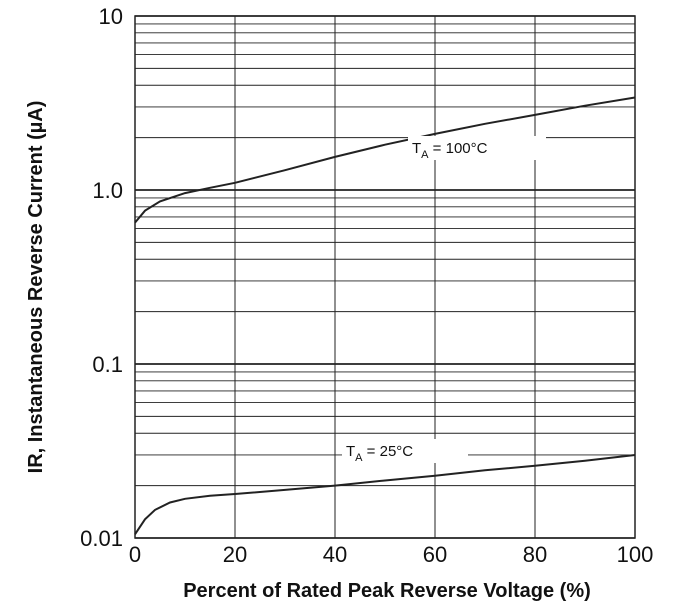 This screenshot has width=679, height=607. I want to click on x-tick-label: 100, so click(635, 554).